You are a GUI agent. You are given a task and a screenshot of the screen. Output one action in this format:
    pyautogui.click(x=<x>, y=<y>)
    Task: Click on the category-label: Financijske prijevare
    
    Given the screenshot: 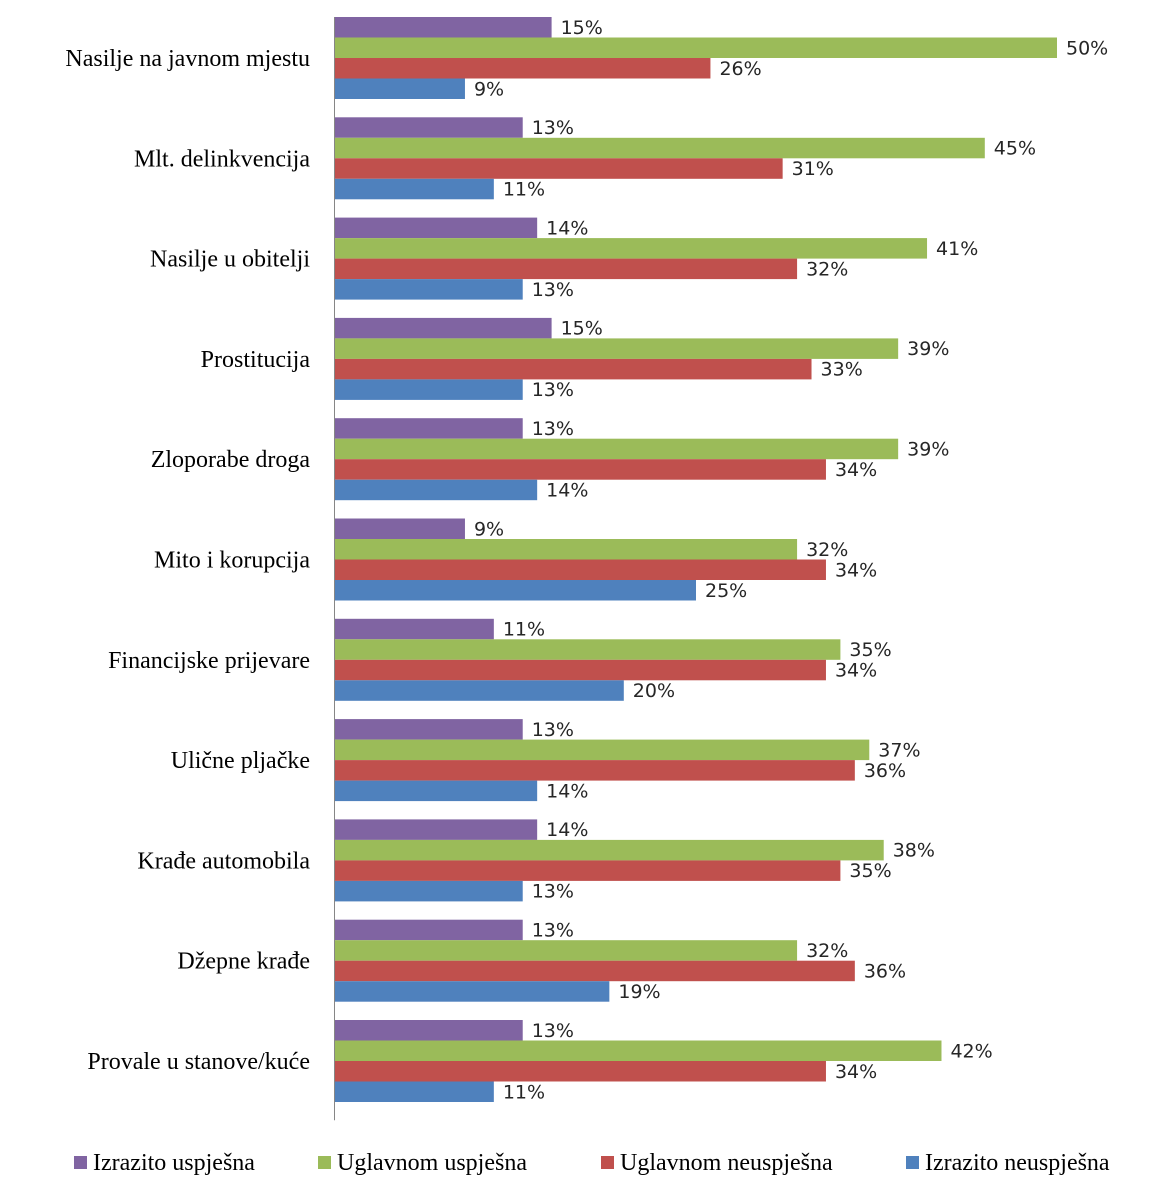 What is the action you would take?
    pyautogui.click(x=209, y=661)
    